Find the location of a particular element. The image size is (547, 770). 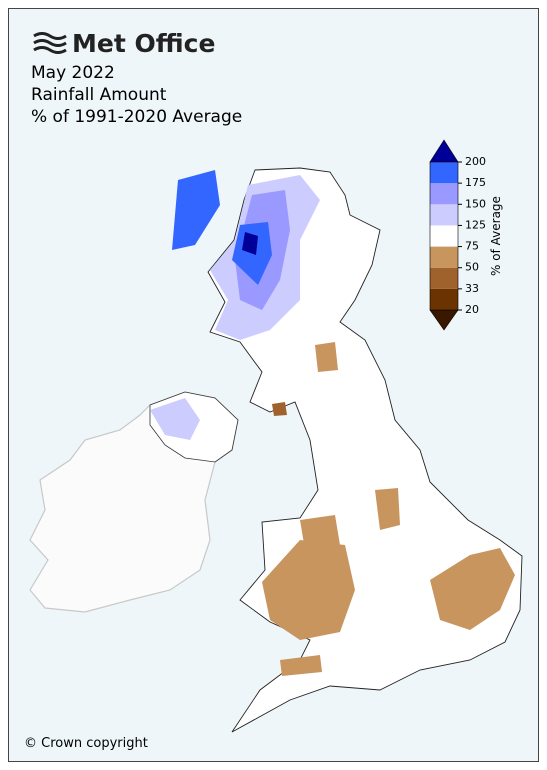

subtitle: Rainfall Amount is located at coordinates (99, 95).